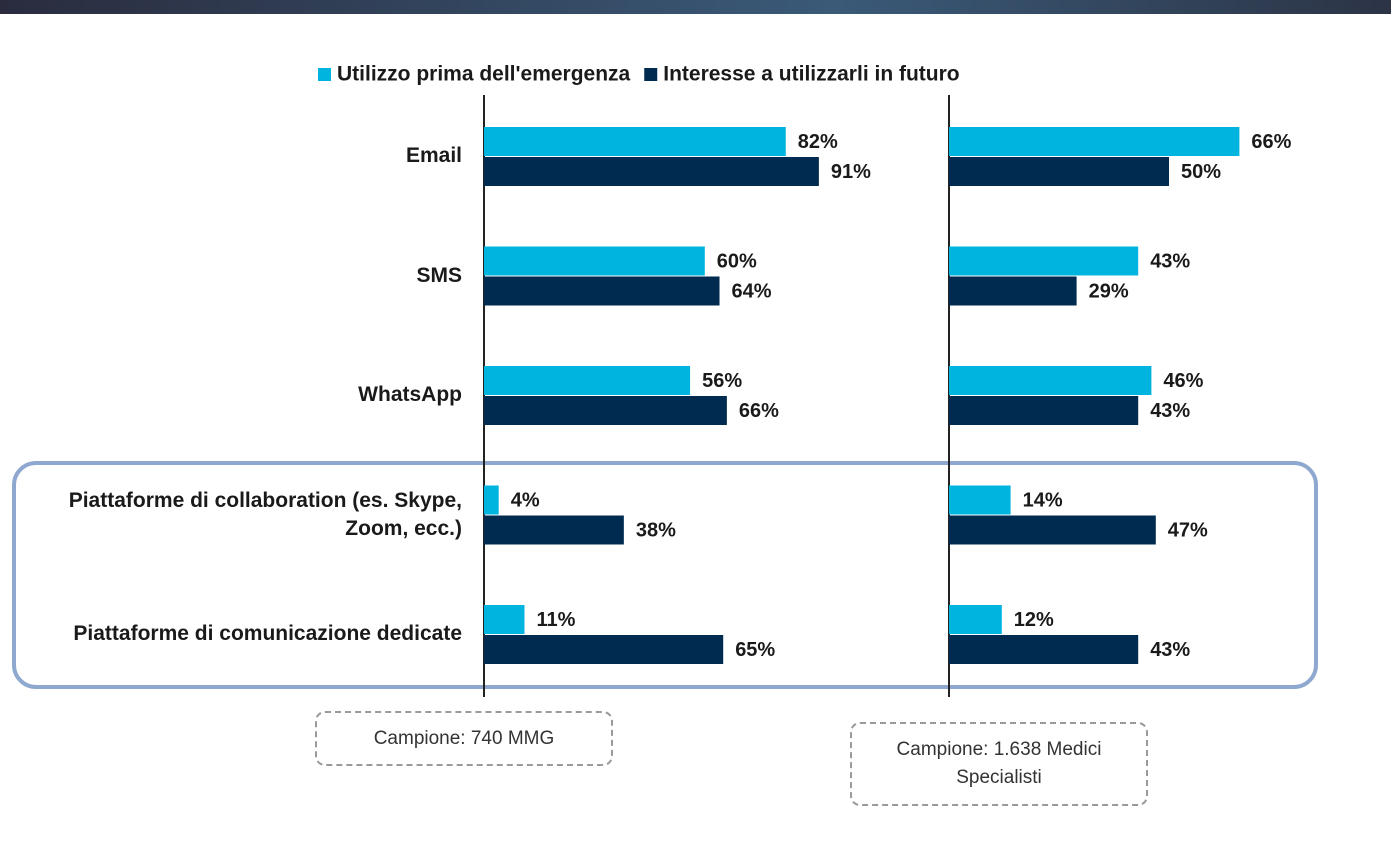 The image size is (1391, 849). Describe the element at coordinates (722, 381) in the screenshot. I see `value-label: 56%` at that location.